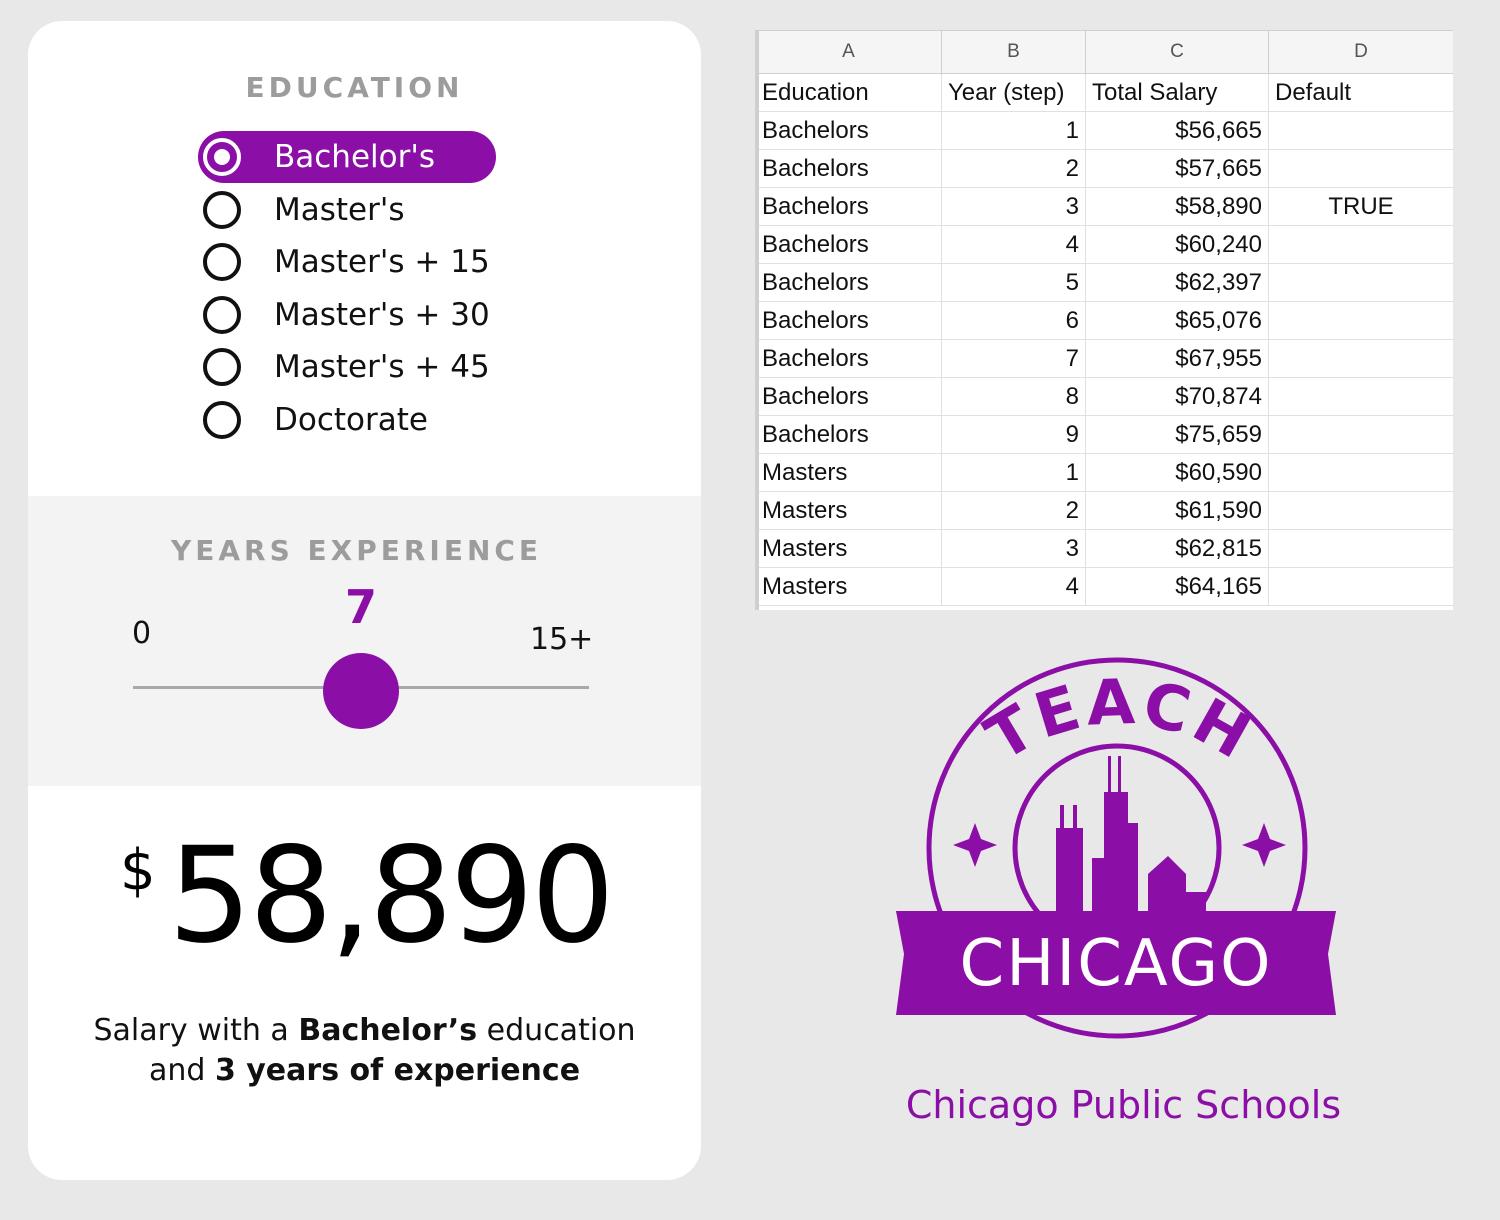 The width and height of the screenshot is (1500, 1220). I want to click on salary-amount: 58,890, so click(391, 896).